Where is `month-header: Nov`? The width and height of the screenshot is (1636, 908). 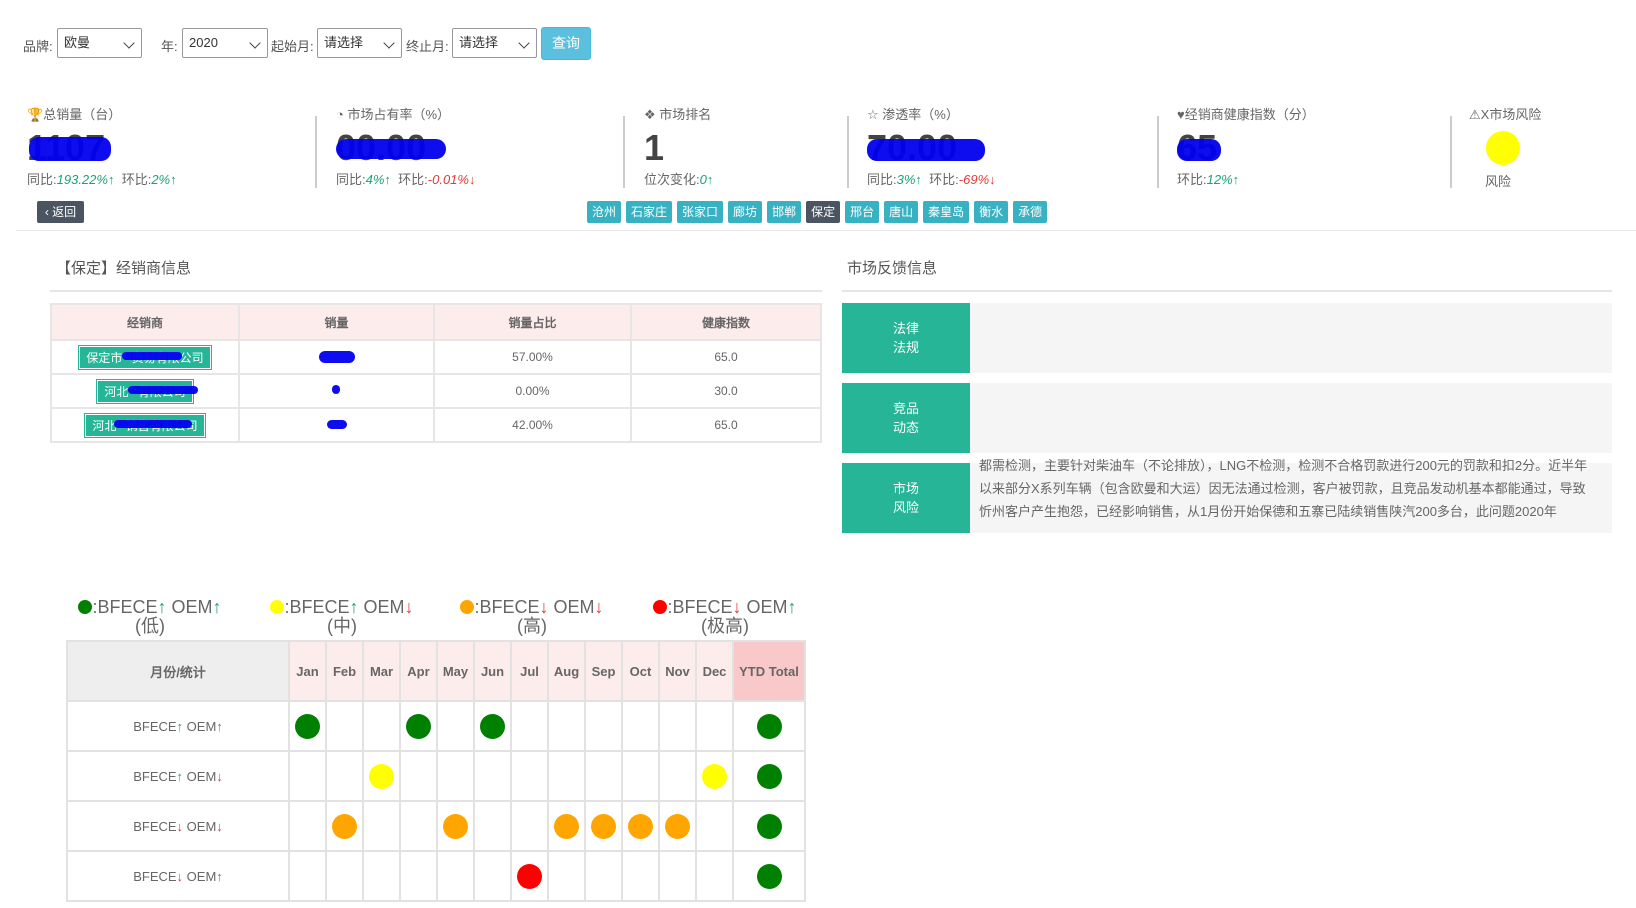 month-header: Nov is located at coordinates (677, 671).